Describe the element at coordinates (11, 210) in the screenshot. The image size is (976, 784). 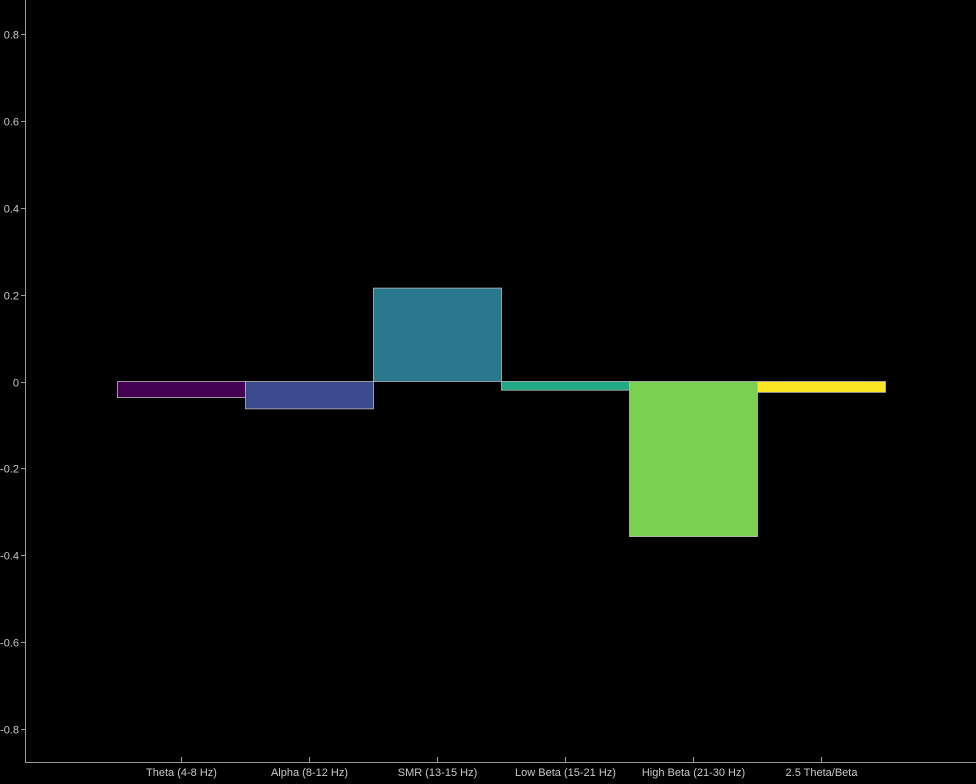
I see `y-tick-label: 0.4` at that location.